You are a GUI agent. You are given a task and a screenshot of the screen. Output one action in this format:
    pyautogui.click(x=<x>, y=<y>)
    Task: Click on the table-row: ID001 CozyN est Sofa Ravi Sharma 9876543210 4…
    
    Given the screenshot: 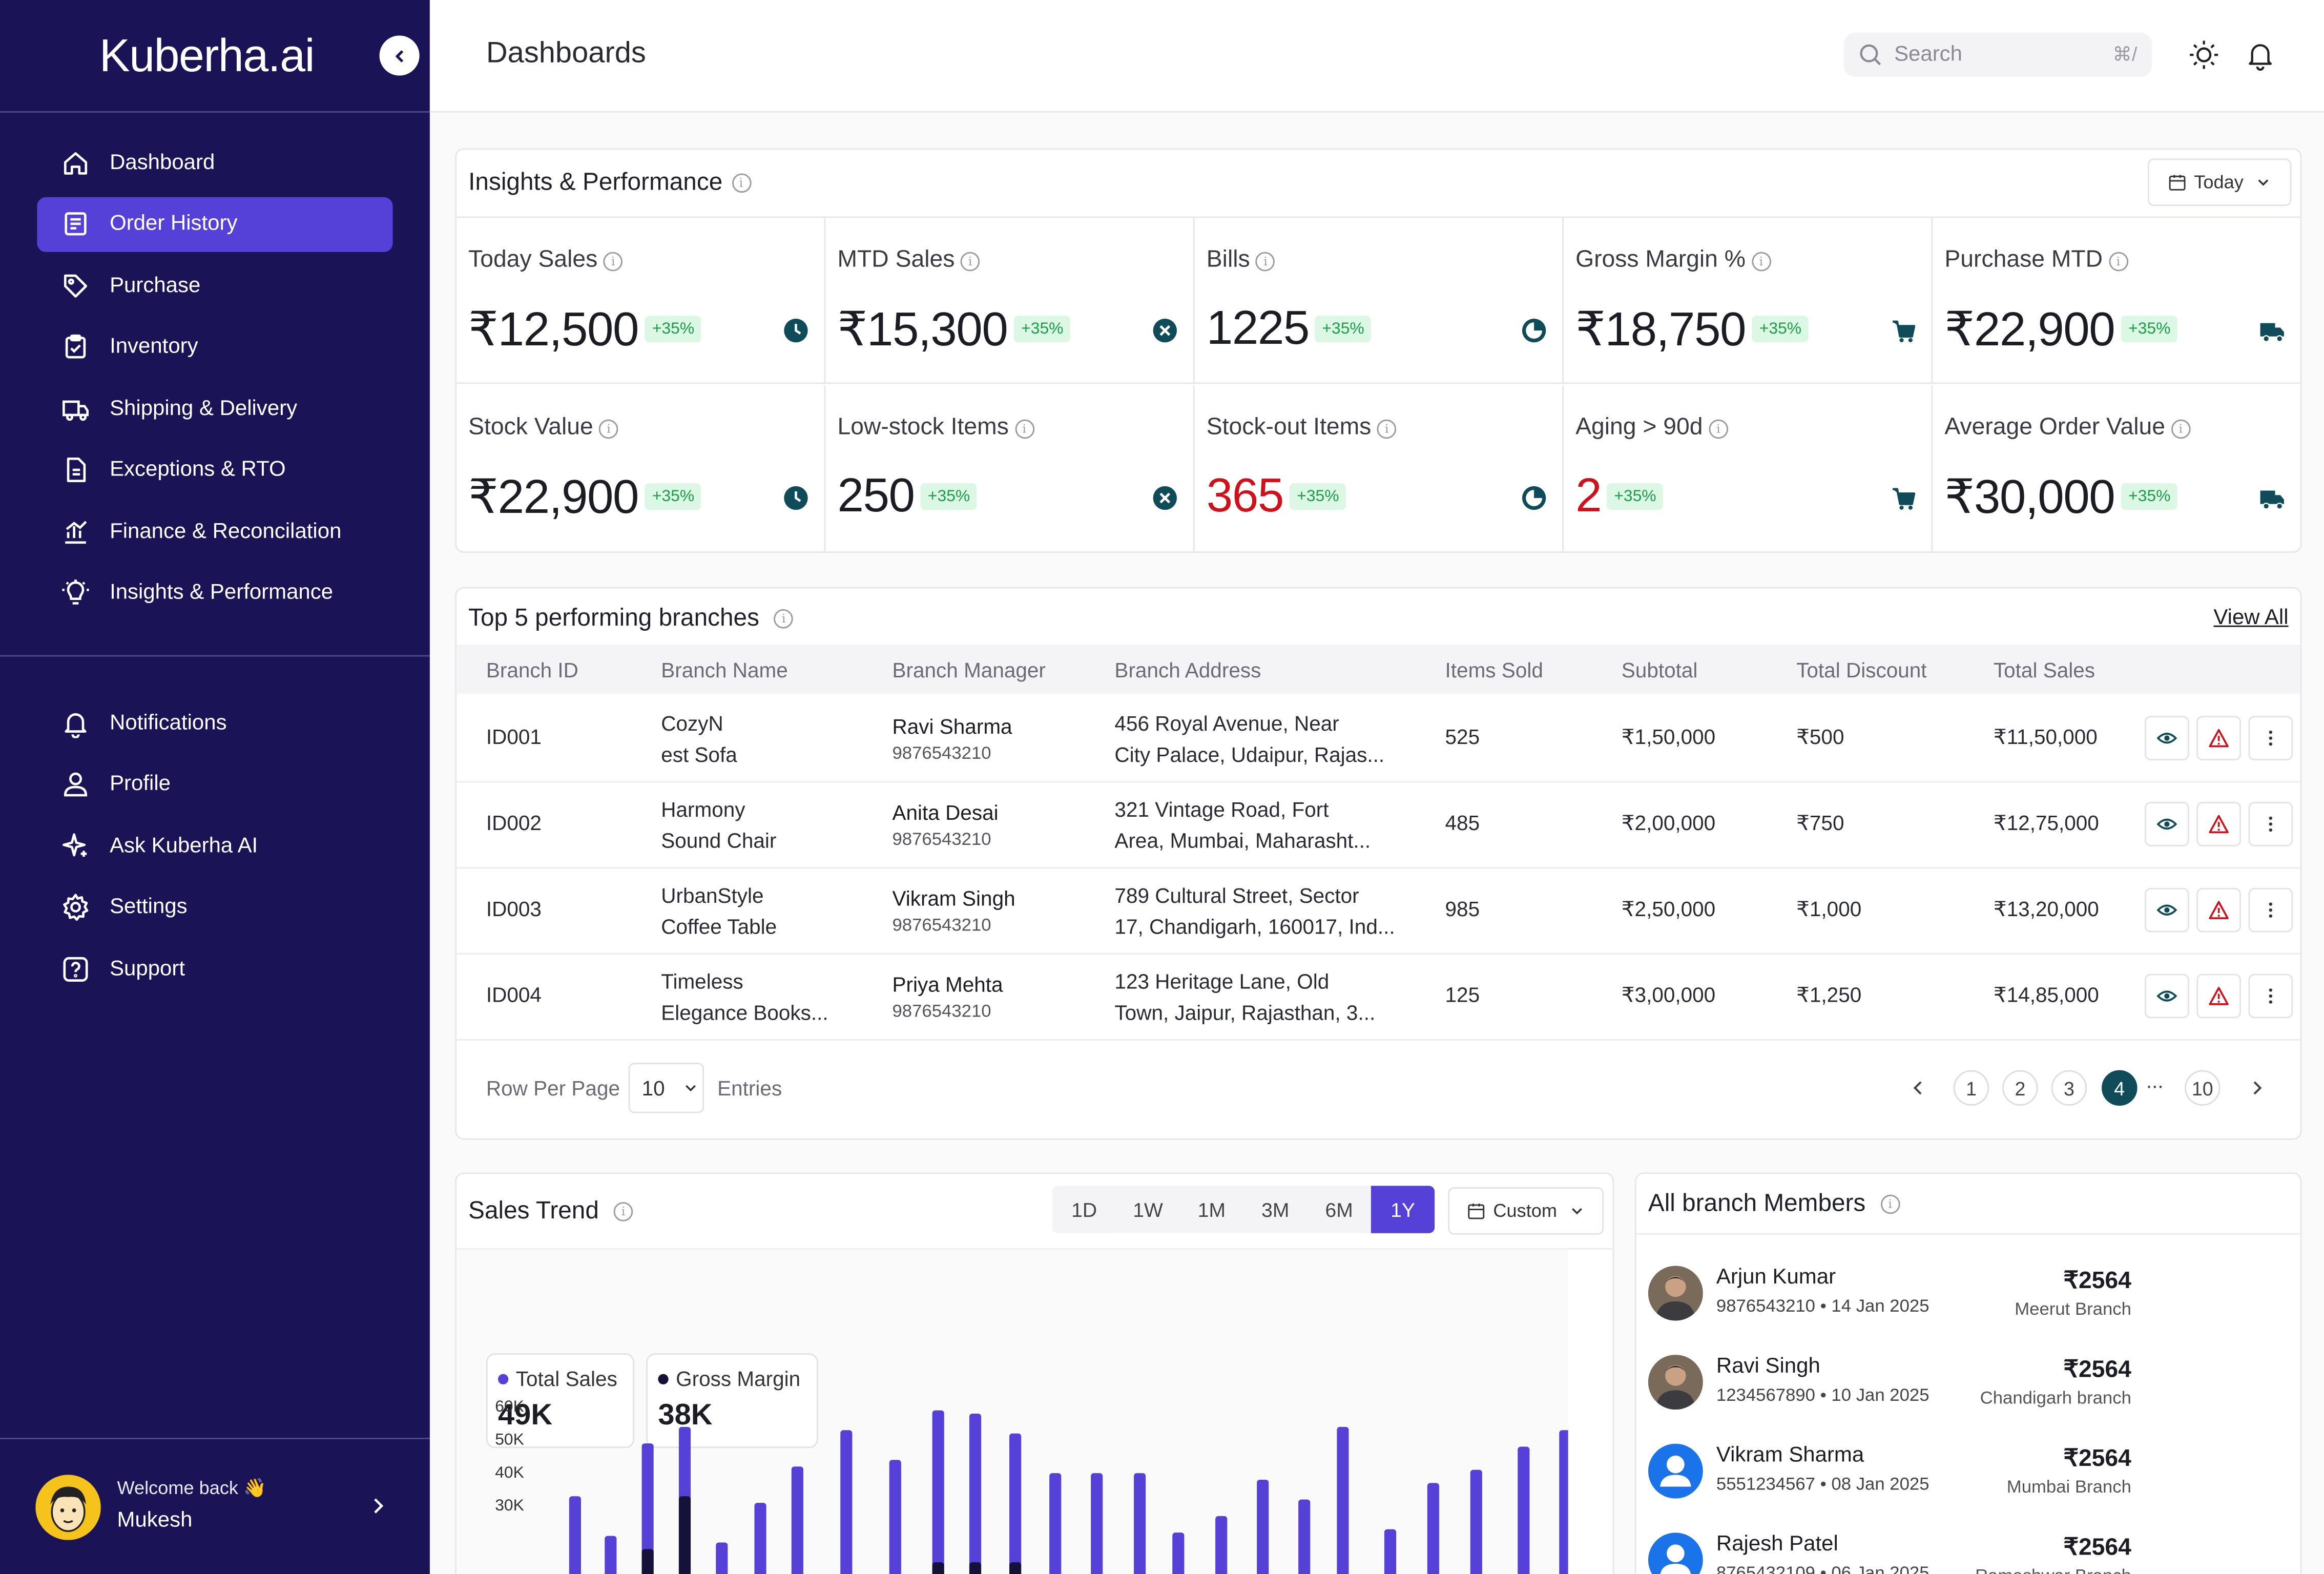 What is the action you would take?
    pyautogui.click(x=1379, y=739)
    